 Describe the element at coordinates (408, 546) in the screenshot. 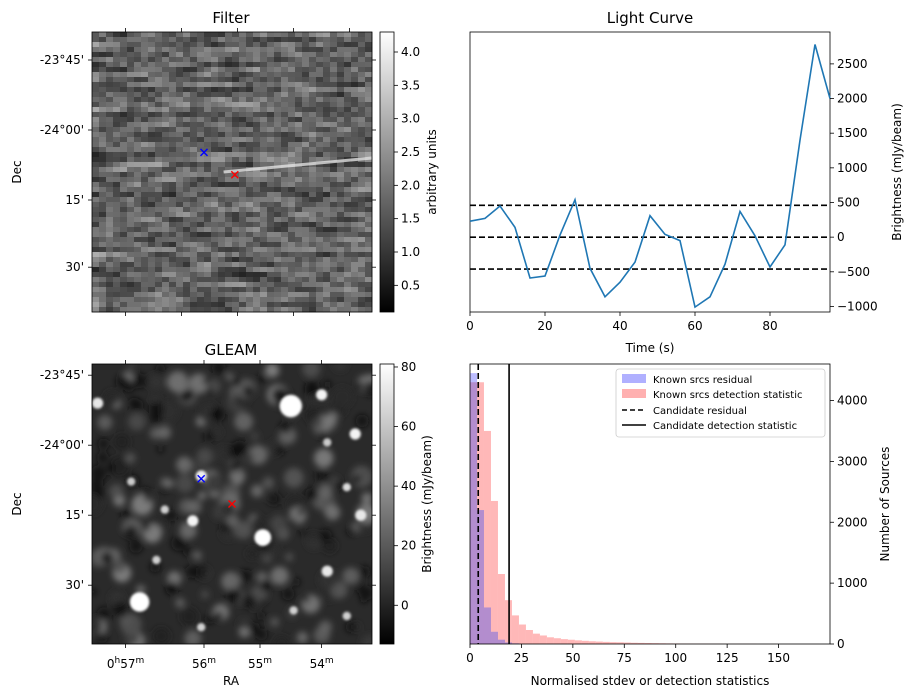

I see `gleam-colorbar-tick-label: 20` at that location.